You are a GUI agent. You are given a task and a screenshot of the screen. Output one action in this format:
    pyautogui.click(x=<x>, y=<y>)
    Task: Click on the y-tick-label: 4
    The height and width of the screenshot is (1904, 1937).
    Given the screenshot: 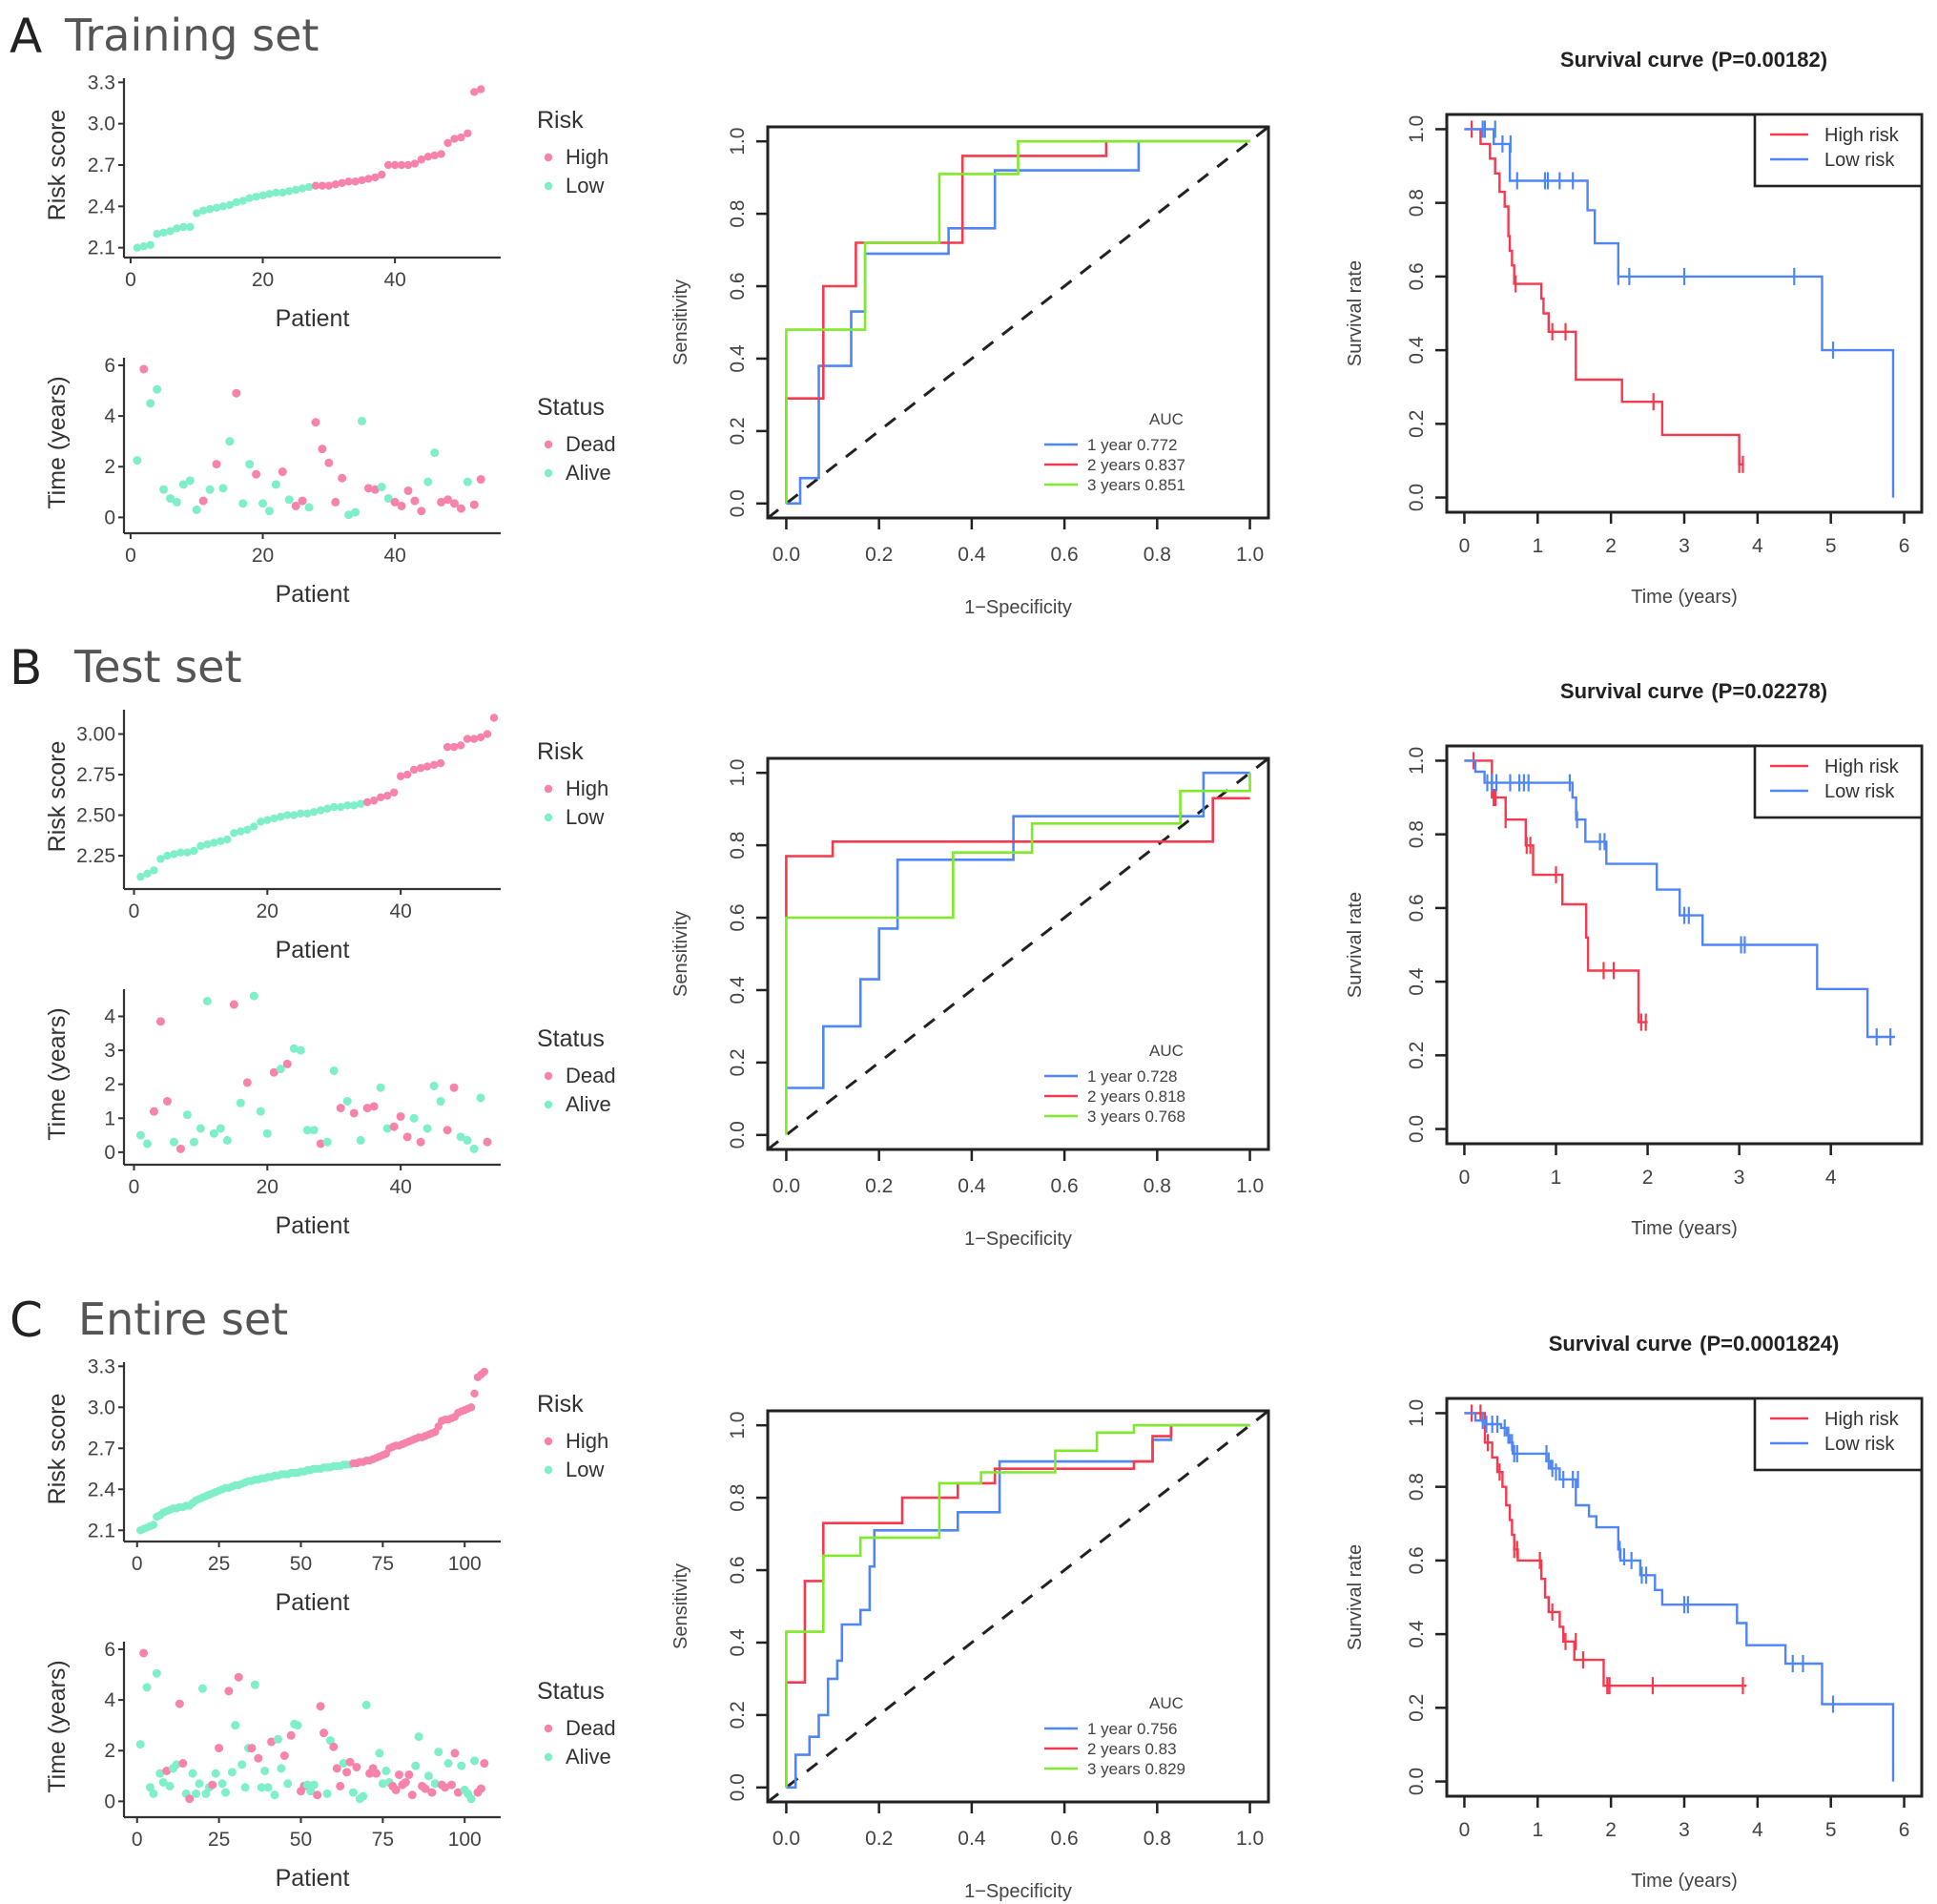 What is the action you would take?
    pyautogui.click(x=109, y=1016)
    